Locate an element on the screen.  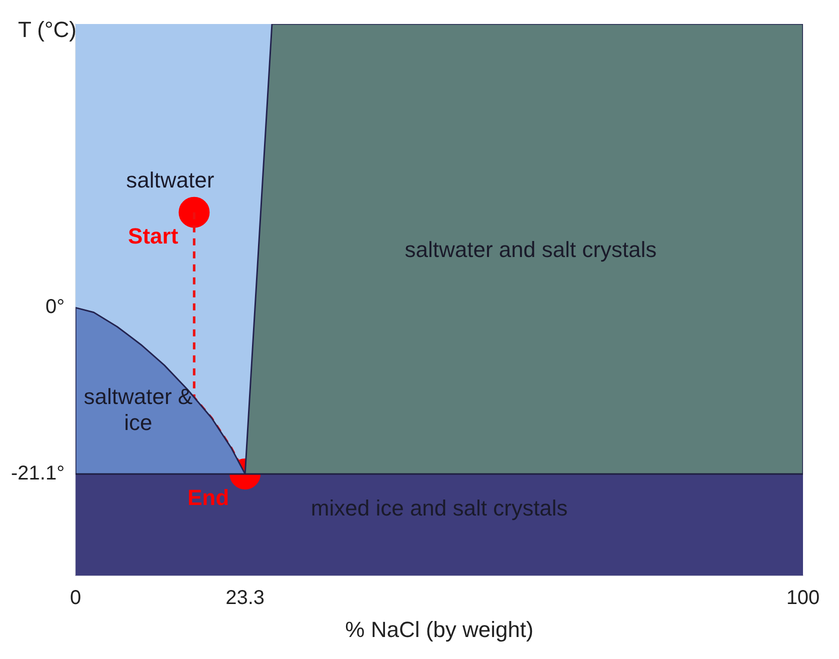
band-label: mixed ice and salt crystals is located at coordinates (439, 508).